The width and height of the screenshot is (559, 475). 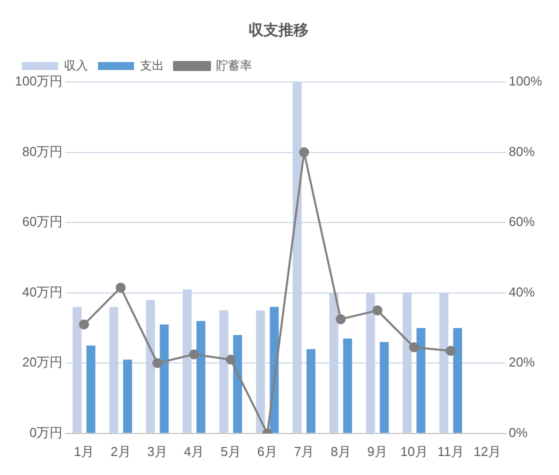 I want to click on legend-label: 支出, so click(x=152, y=65).